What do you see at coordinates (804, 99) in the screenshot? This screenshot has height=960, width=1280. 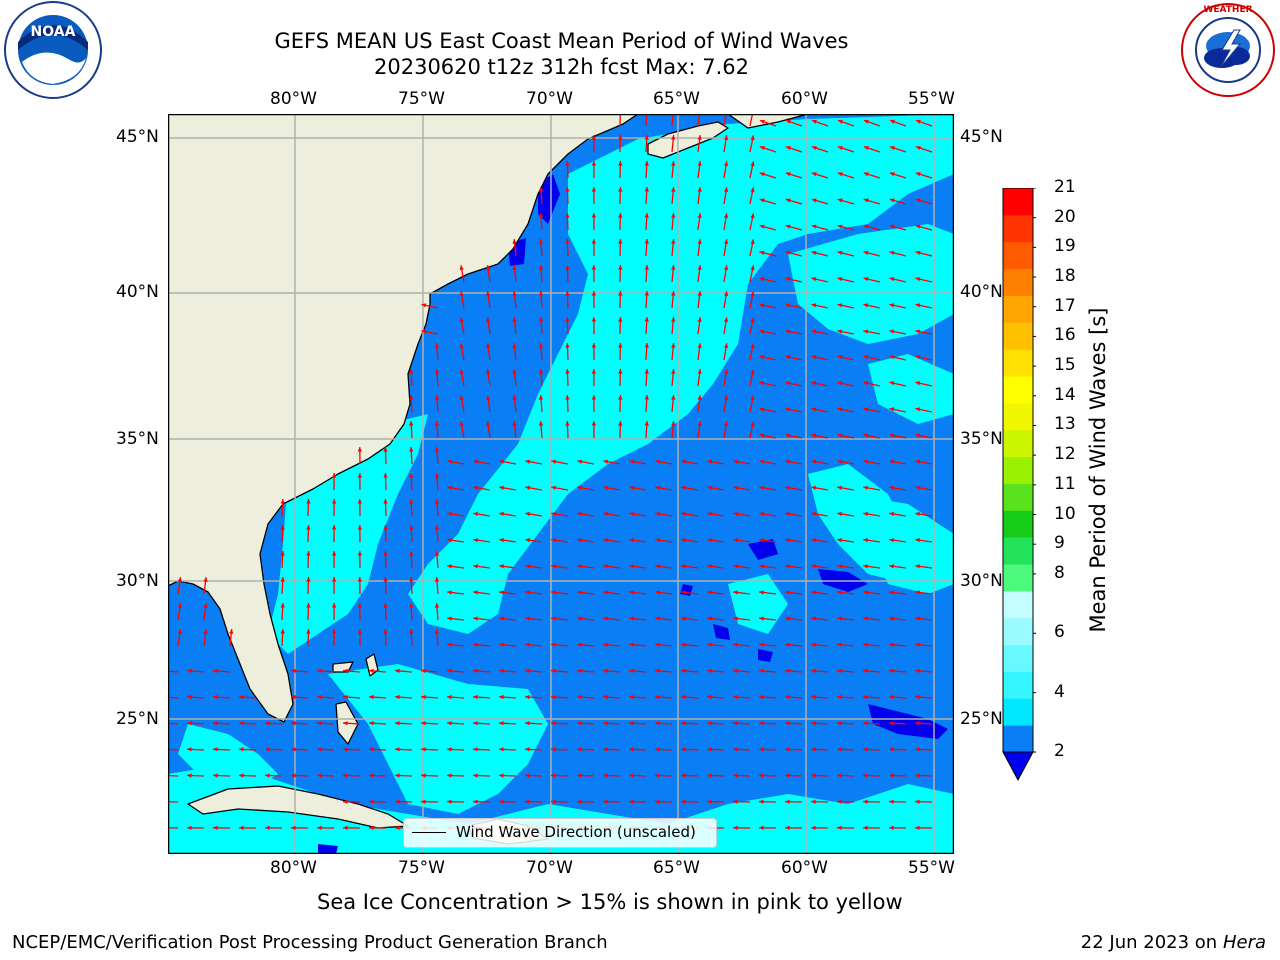 I see `lon-label-top: 60°W` at bounding box center [804, 99].